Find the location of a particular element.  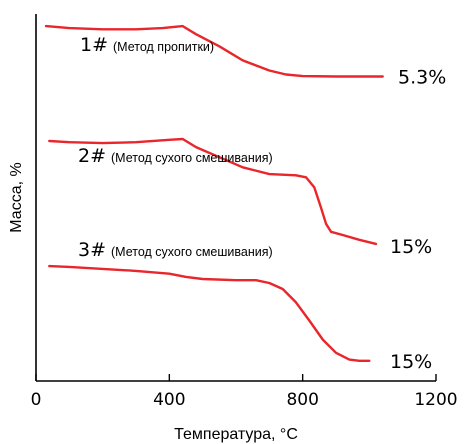

y-axis-title: Масса, % is located at coordinates (16, 197).